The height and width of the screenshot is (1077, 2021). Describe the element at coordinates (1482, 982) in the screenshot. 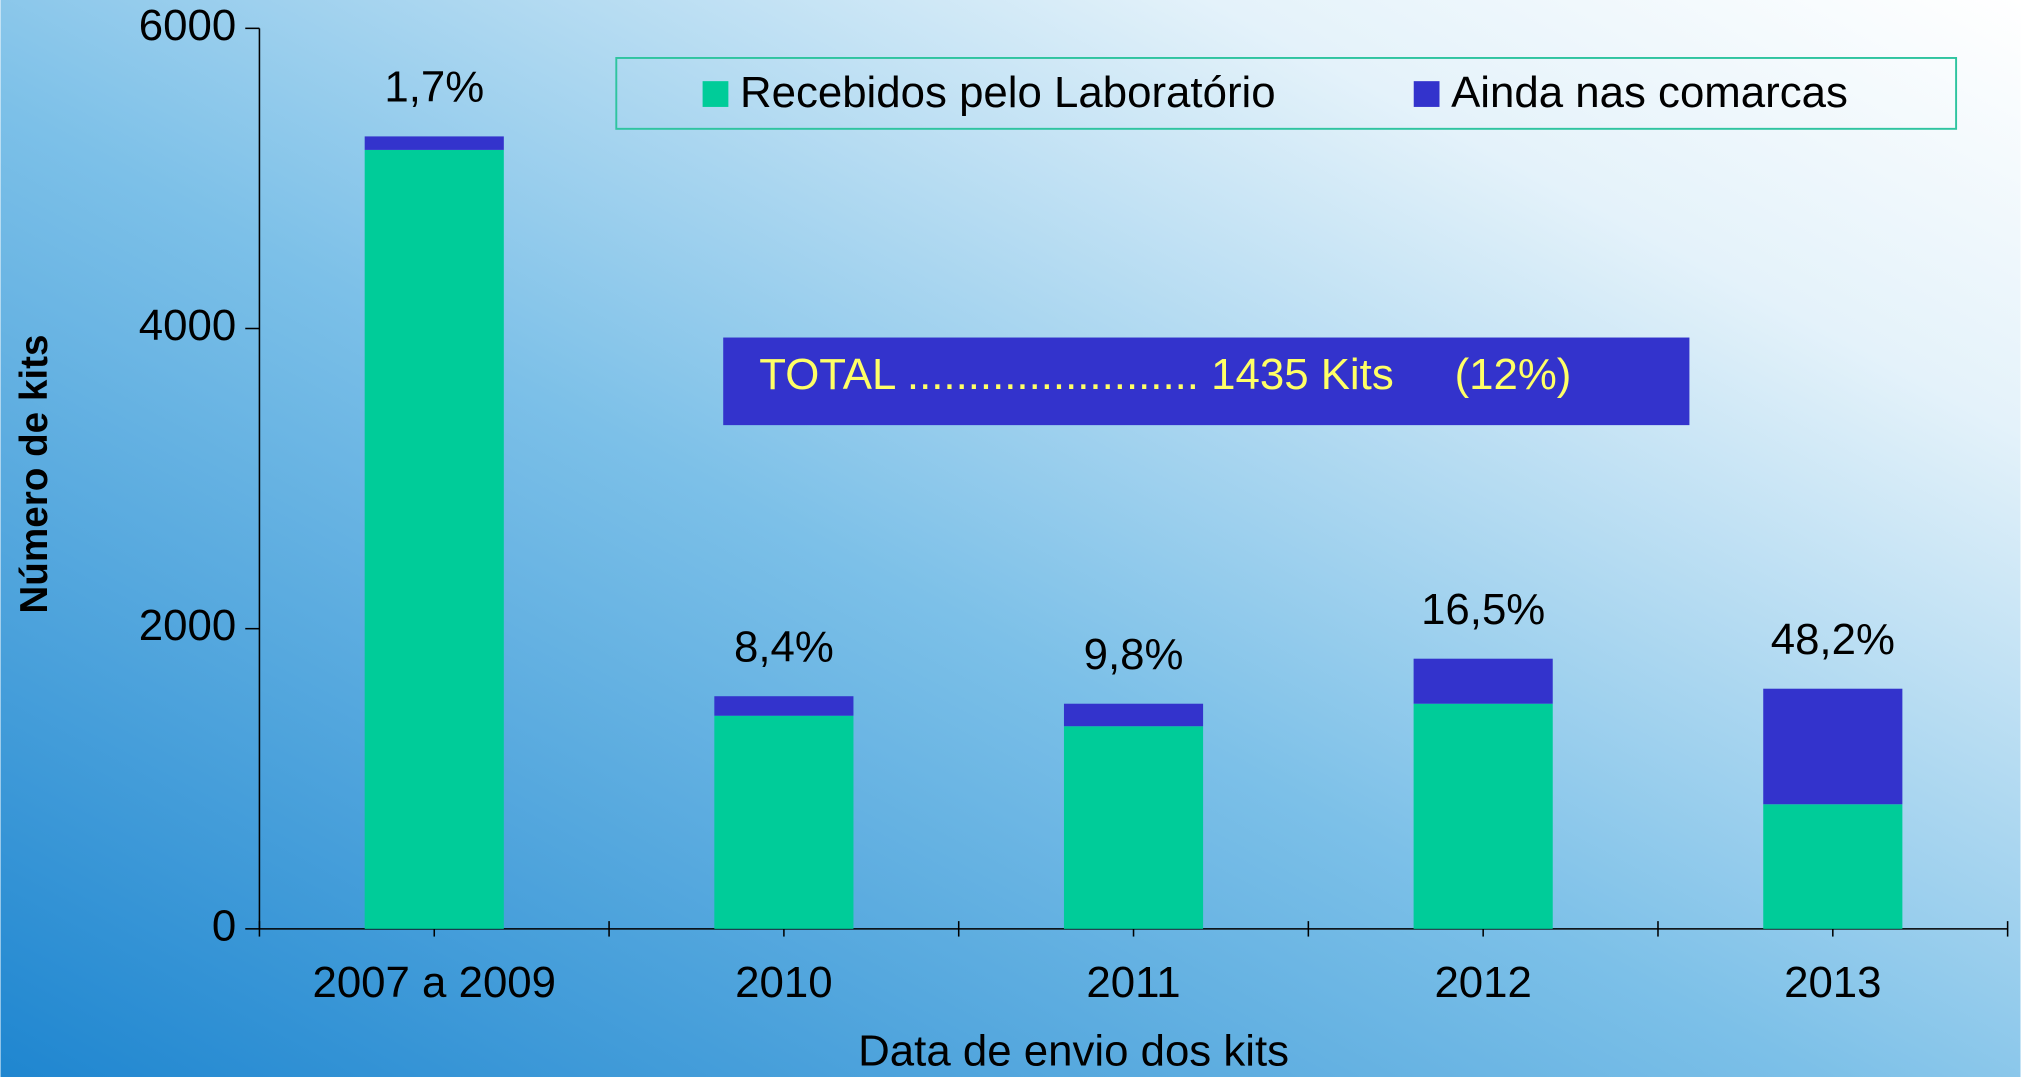

I see `x-tick-label: 2012` at that location.